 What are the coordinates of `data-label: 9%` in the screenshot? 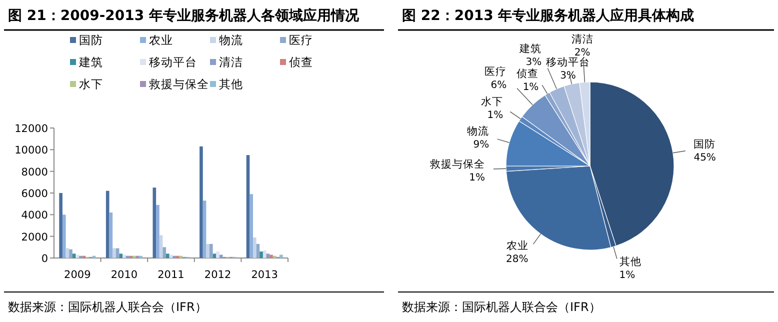 It's located at (481, 145).